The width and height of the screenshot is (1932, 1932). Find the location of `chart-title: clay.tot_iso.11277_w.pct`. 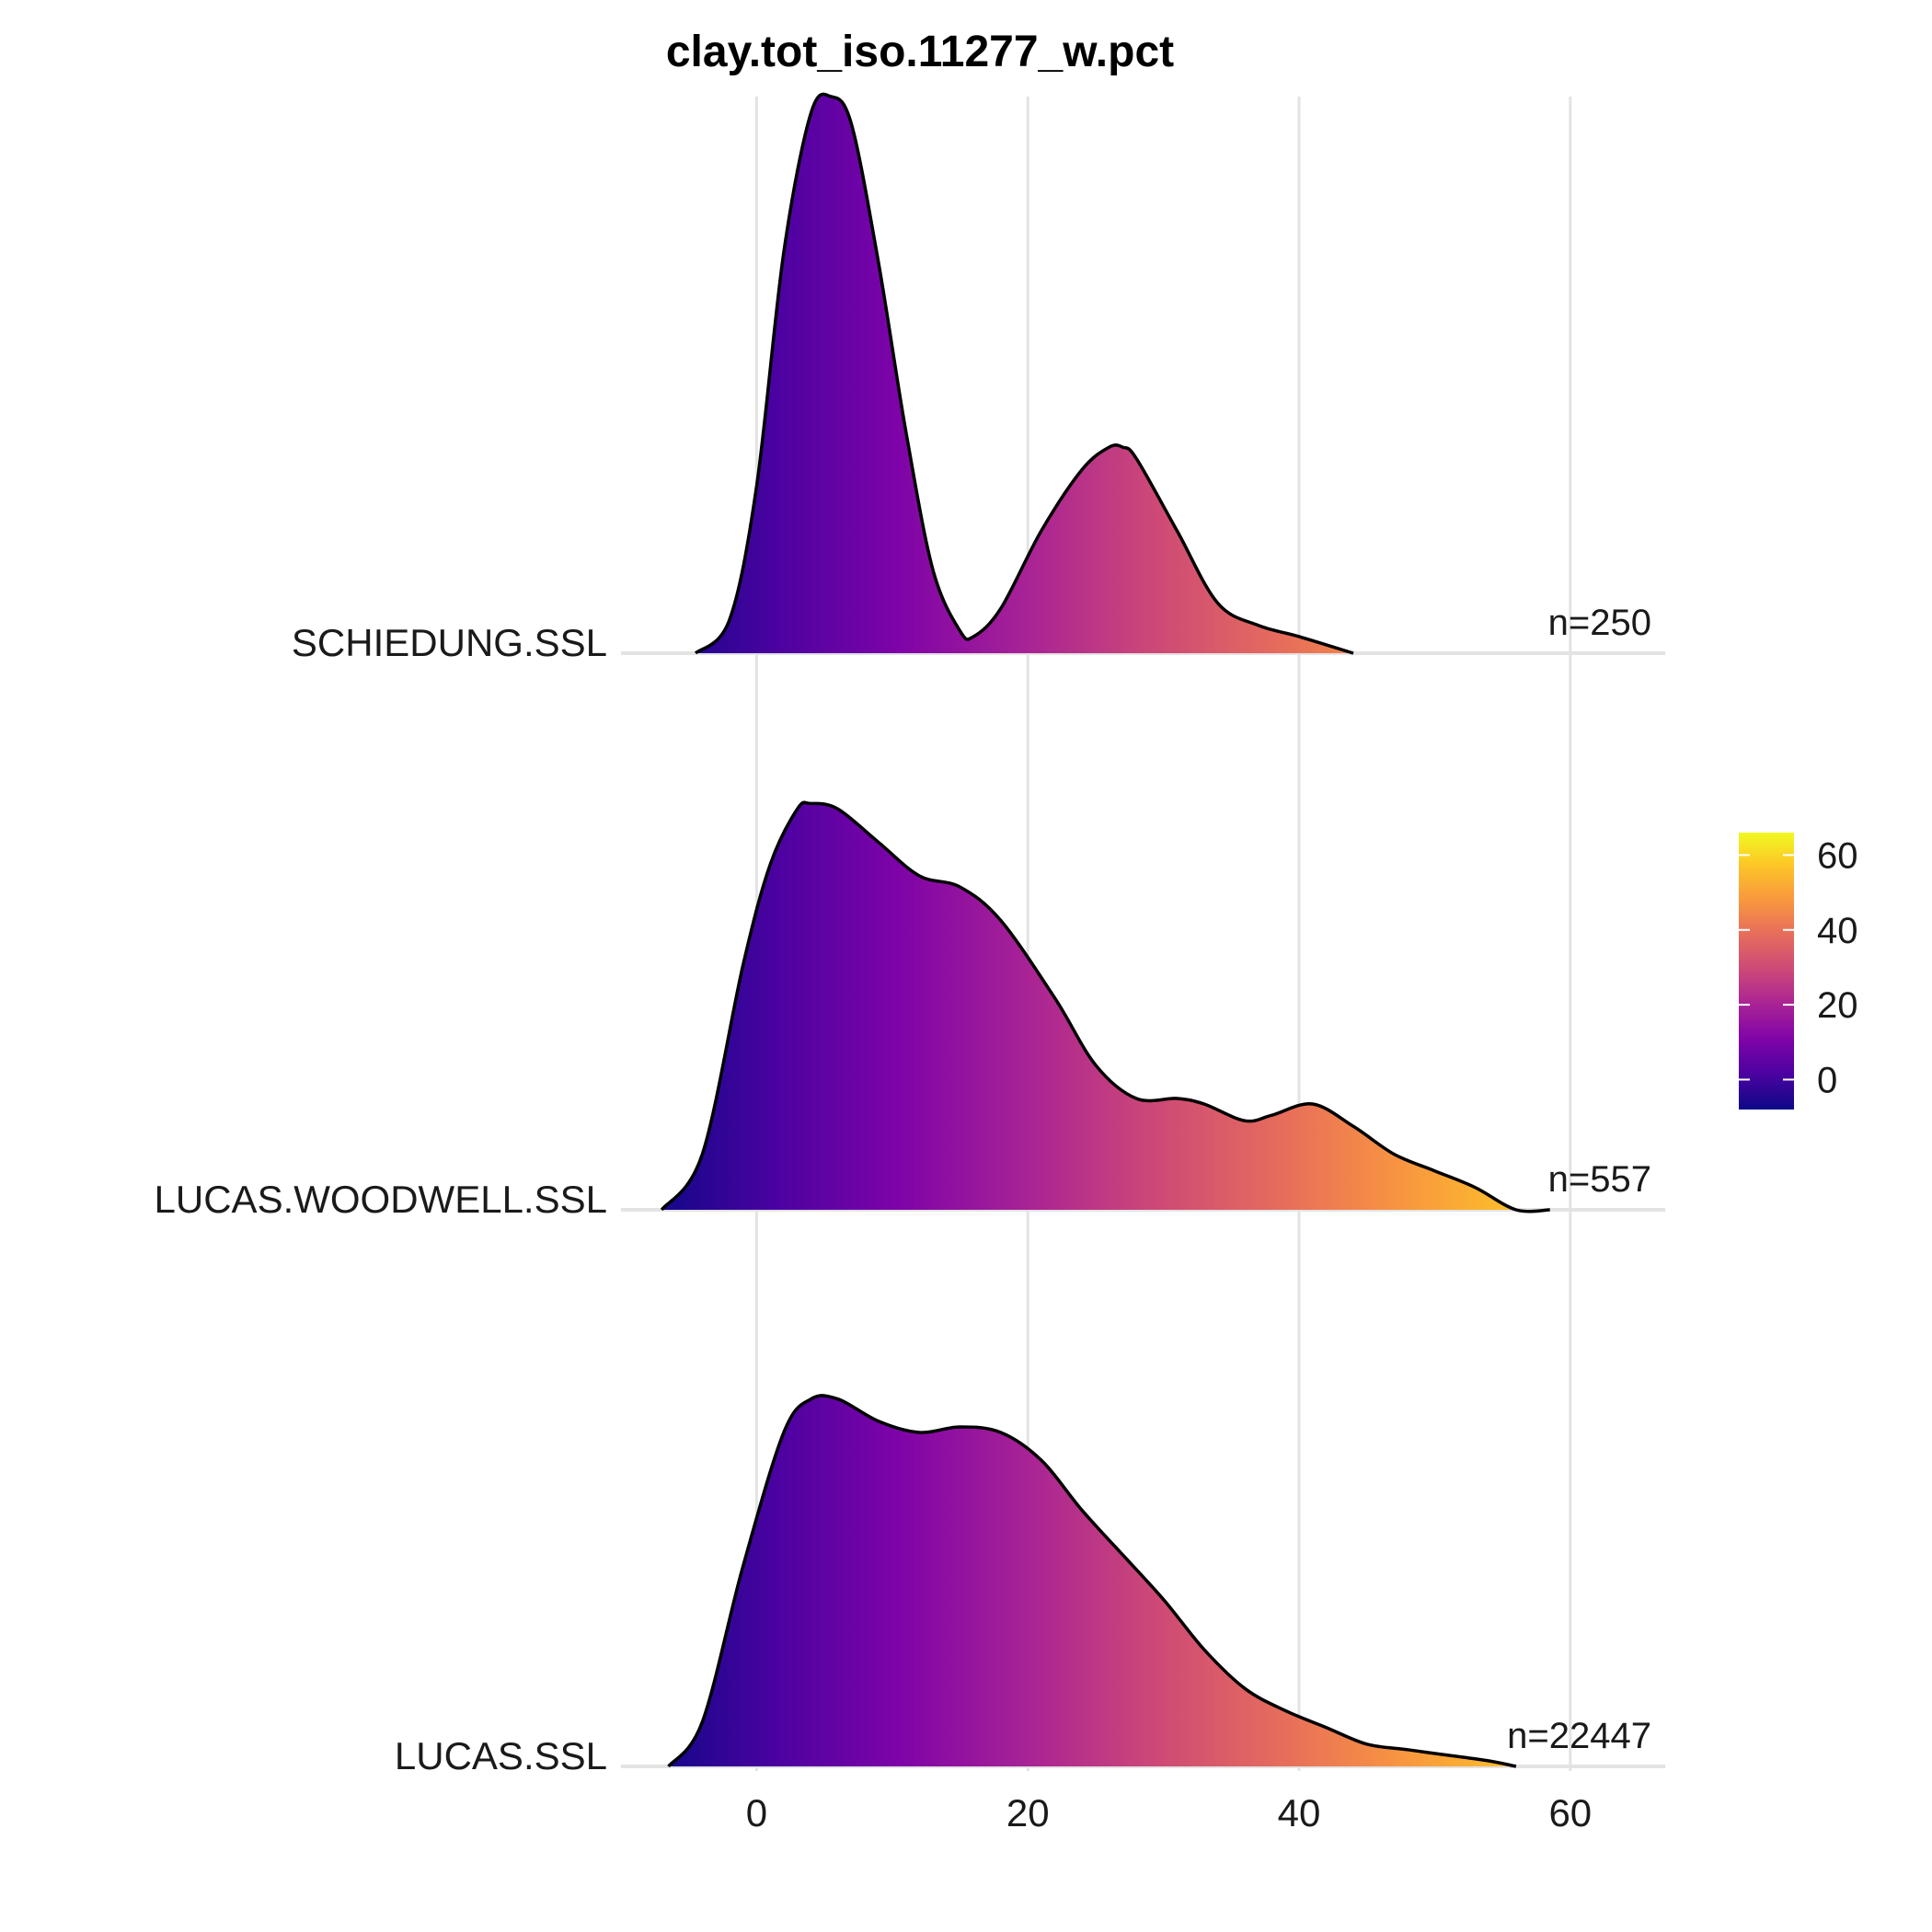

chart-title: clay.tot_iso.11277_w.pct is located at coordinates (920, 52).